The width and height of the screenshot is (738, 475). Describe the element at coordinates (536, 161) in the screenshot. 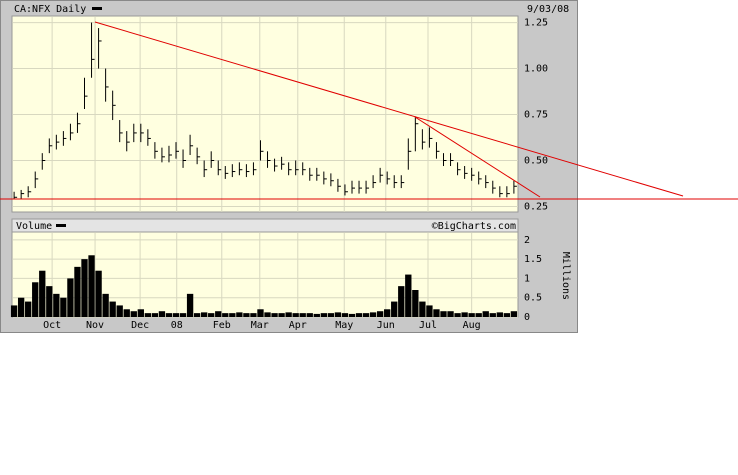

I see `y-tick-label: 0.50` at that location.